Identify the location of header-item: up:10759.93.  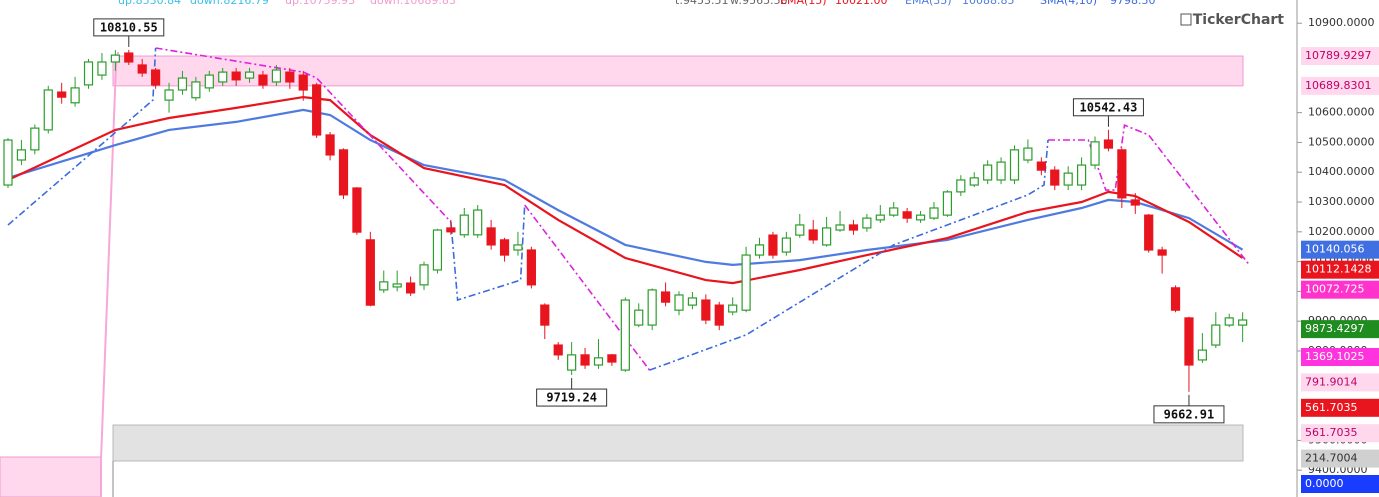
(320, 3).